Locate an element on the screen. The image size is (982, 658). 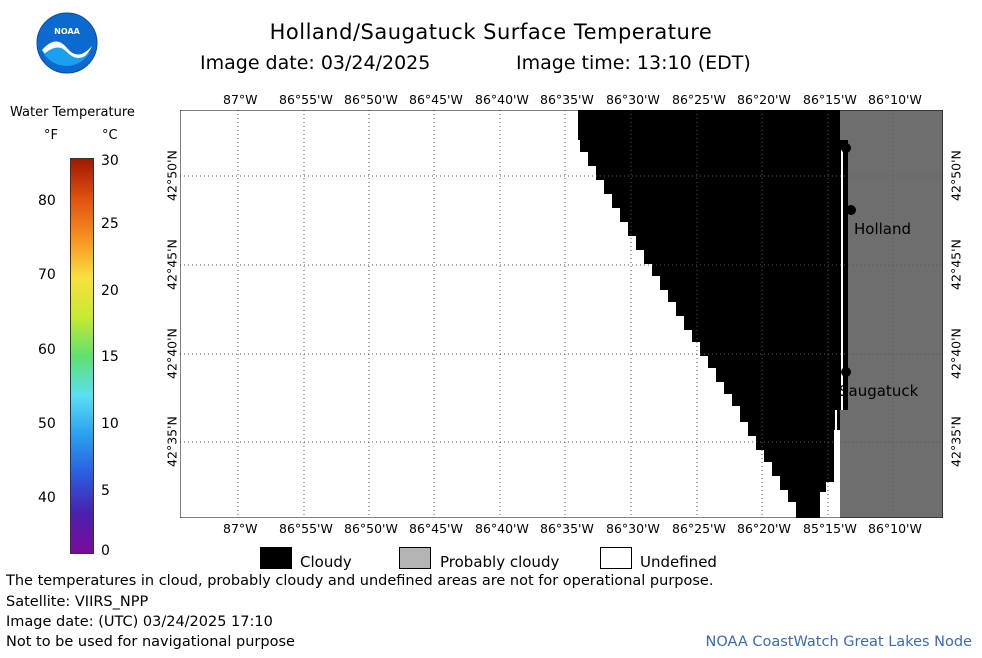
color-scale-bar is located at coordinates (82, 356).